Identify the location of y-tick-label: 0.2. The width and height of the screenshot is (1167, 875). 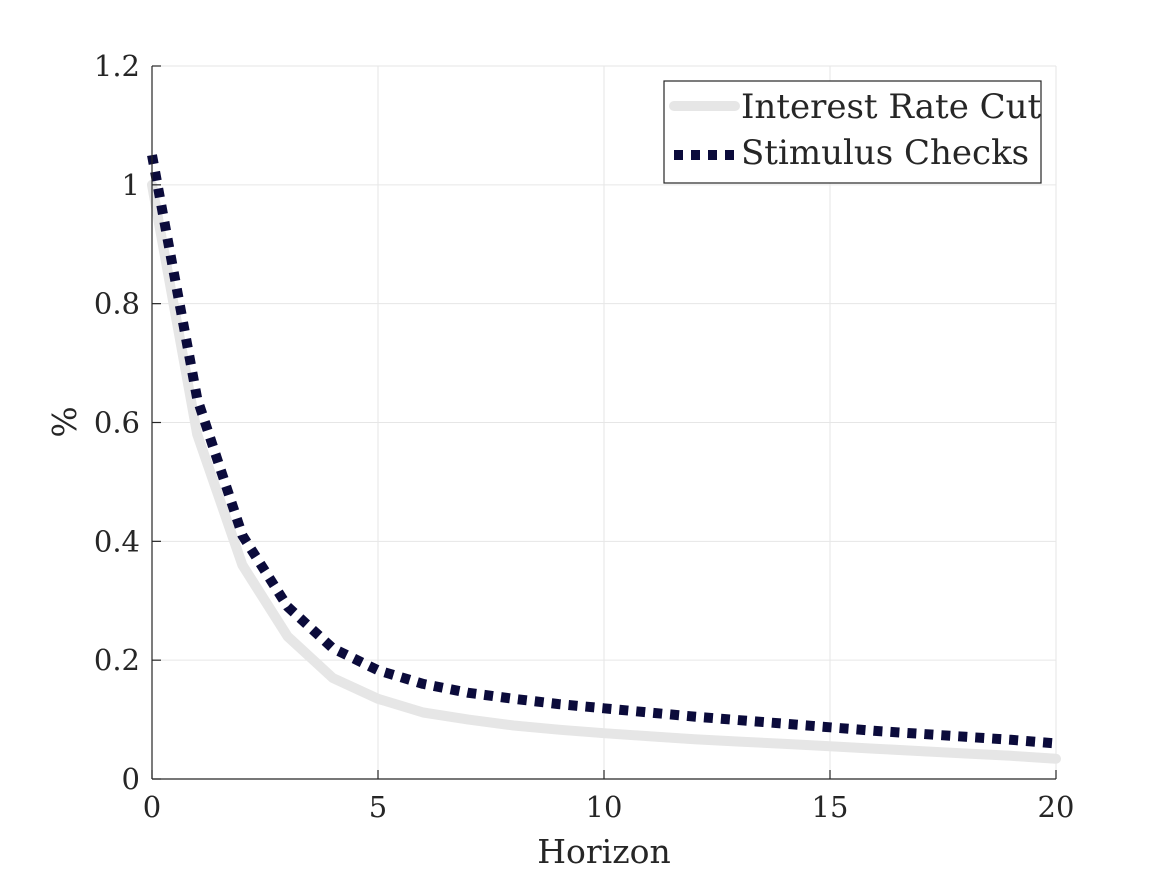
(117, 660).